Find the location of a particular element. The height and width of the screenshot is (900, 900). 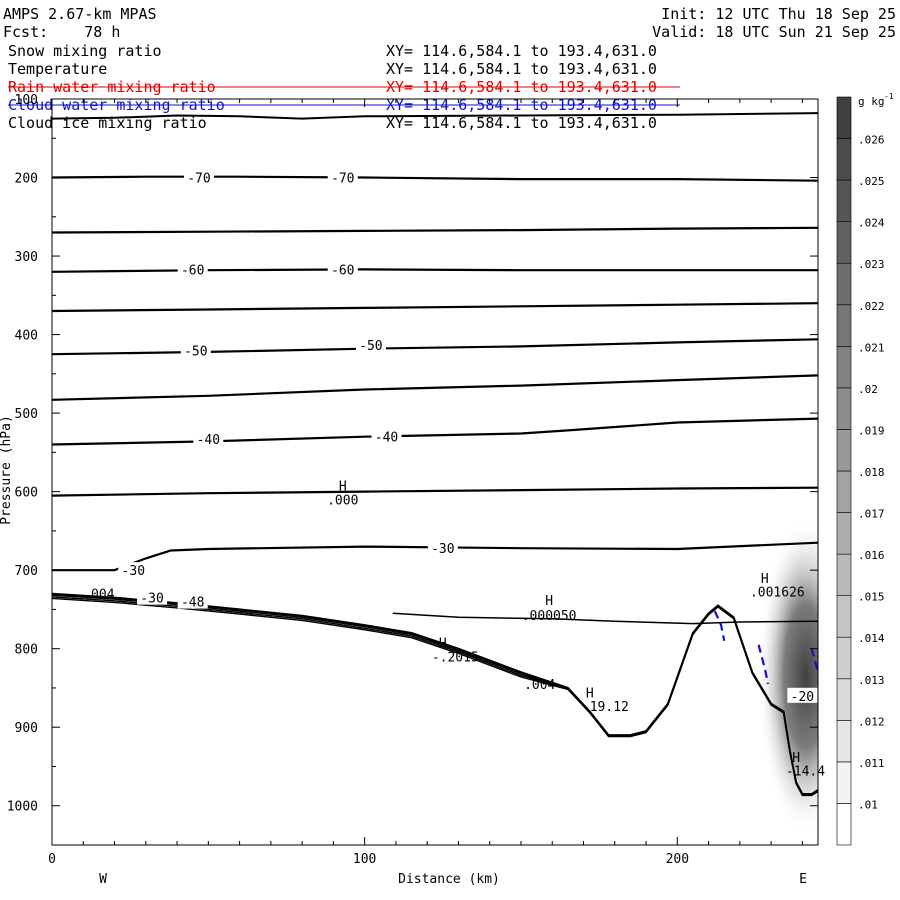

field-name: Cloud ice mixing ratio is located at coordinates (107, 123).